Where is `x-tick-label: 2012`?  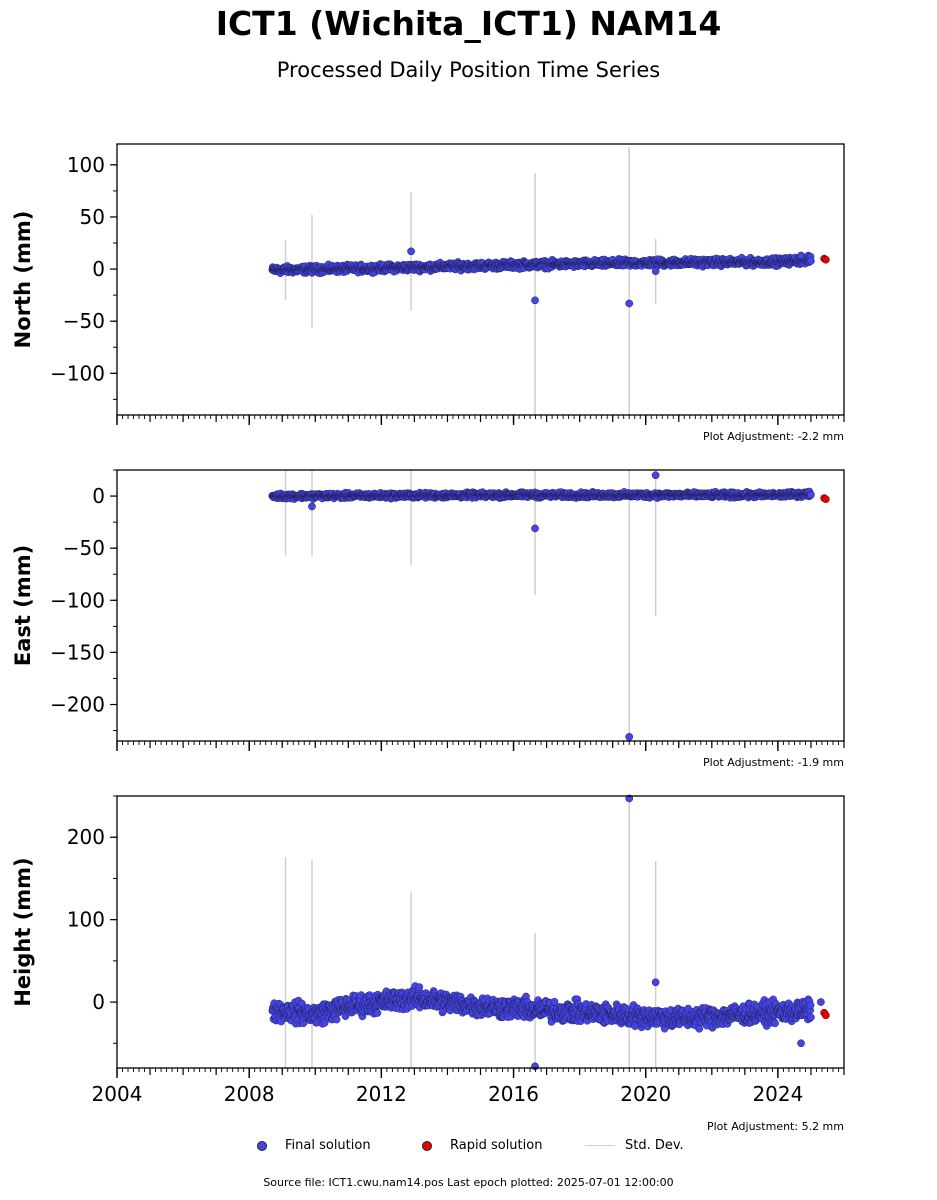 x-tick-label: 2012 is located at coordinates (381, 1094).